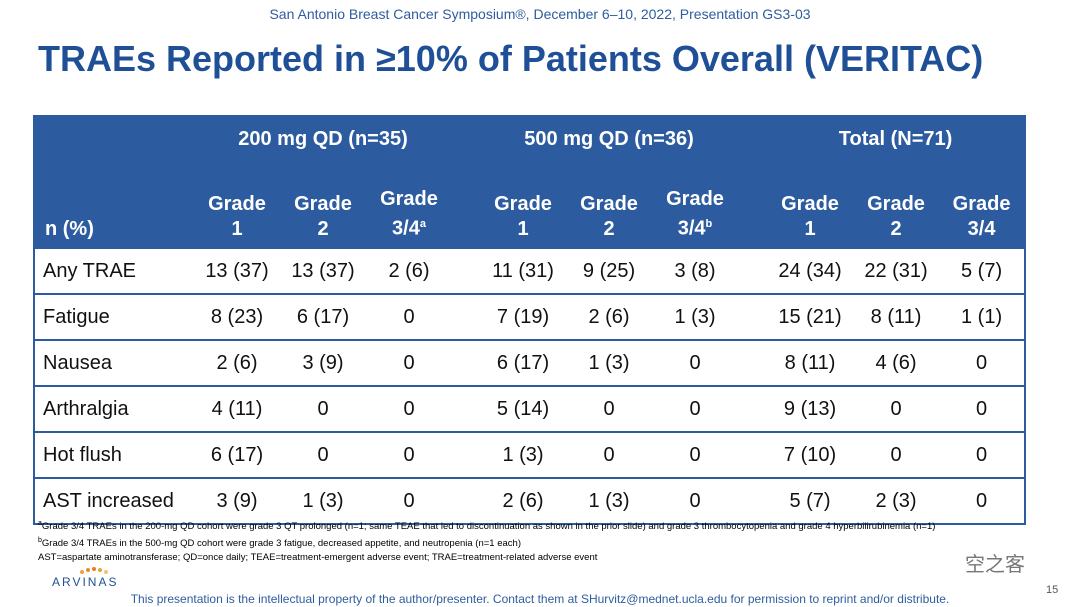 This screenshot has width=1080, height=607. Describe the element at coordinates (995, 565) in the screenshot. I see `watermark: 空之客` at that location.